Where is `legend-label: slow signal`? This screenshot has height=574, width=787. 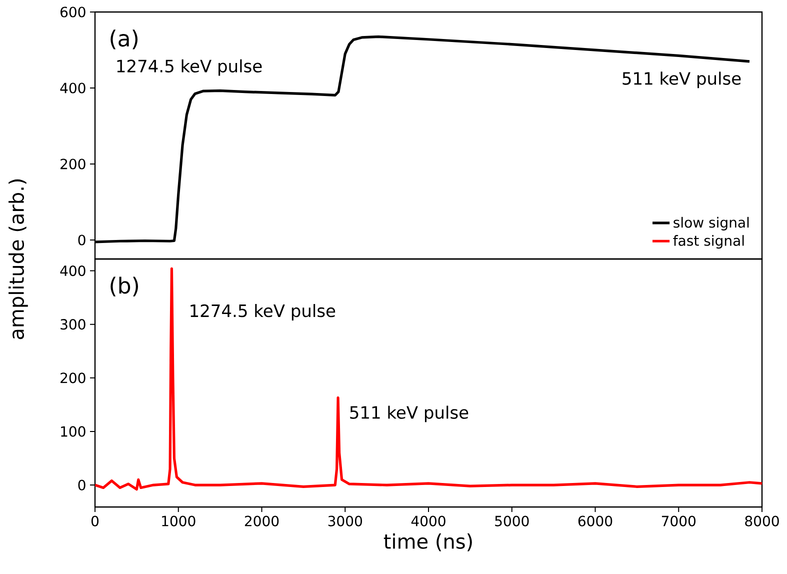 legend-label: slow signal is located at coordinates (711, 223).